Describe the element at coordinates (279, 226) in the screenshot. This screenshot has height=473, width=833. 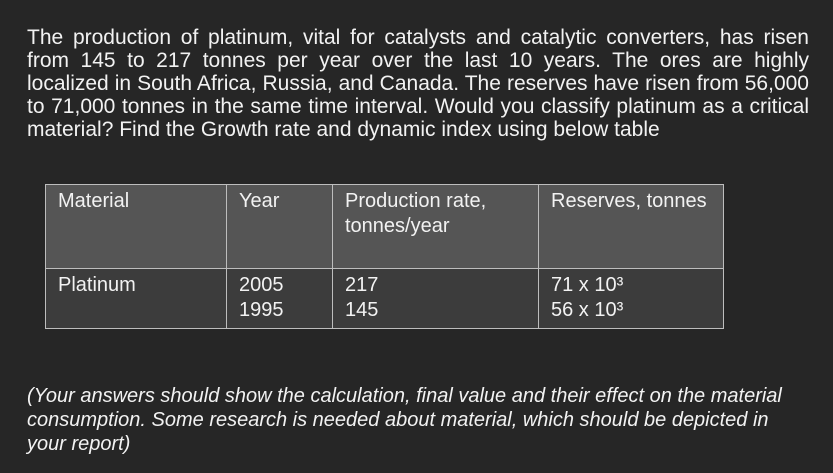
I see `header-cell: Year` at that location.